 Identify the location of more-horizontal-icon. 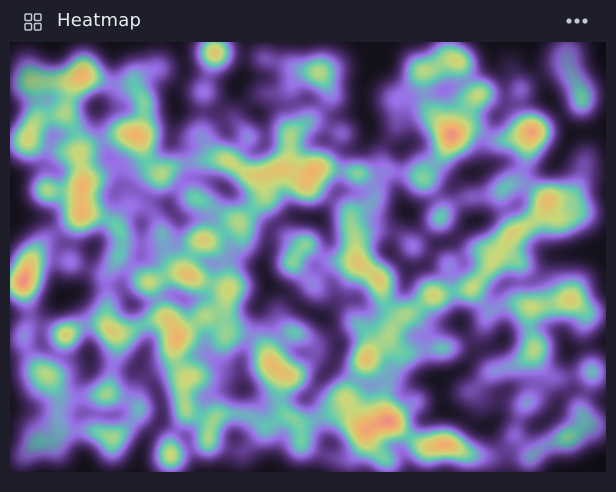
(577, 21).